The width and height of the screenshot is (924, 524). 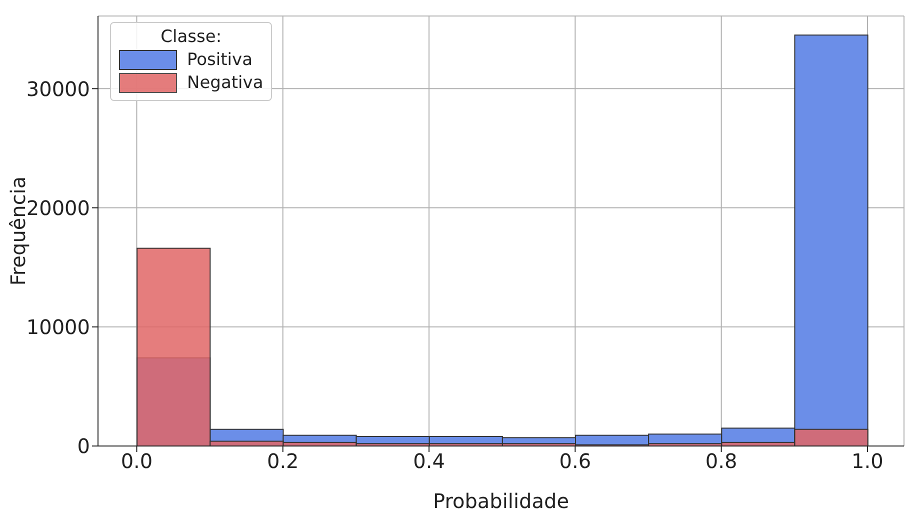 I want to click on legend-label: Negativa, so click(x=225, y=83).